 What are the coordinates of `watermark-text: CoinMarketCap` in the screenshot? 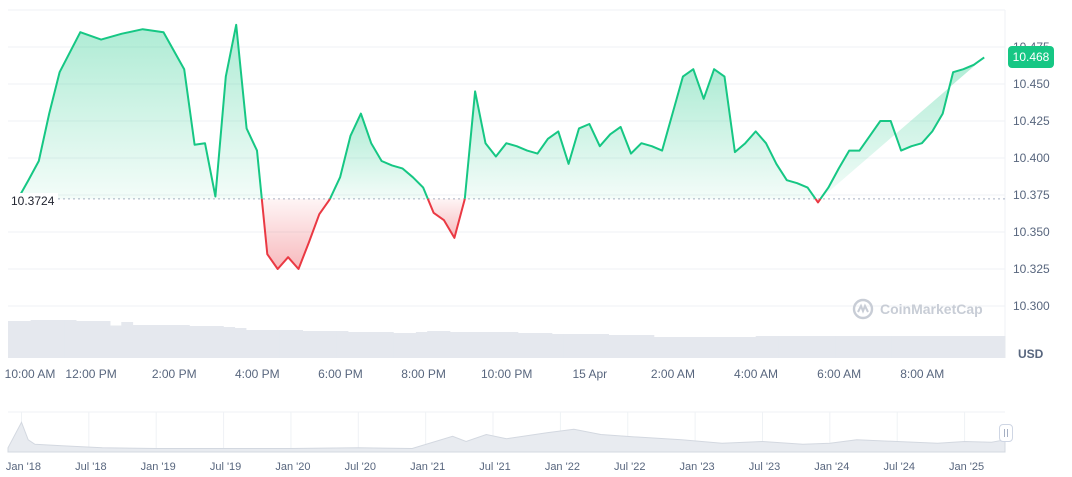 It's located at (931, 309).